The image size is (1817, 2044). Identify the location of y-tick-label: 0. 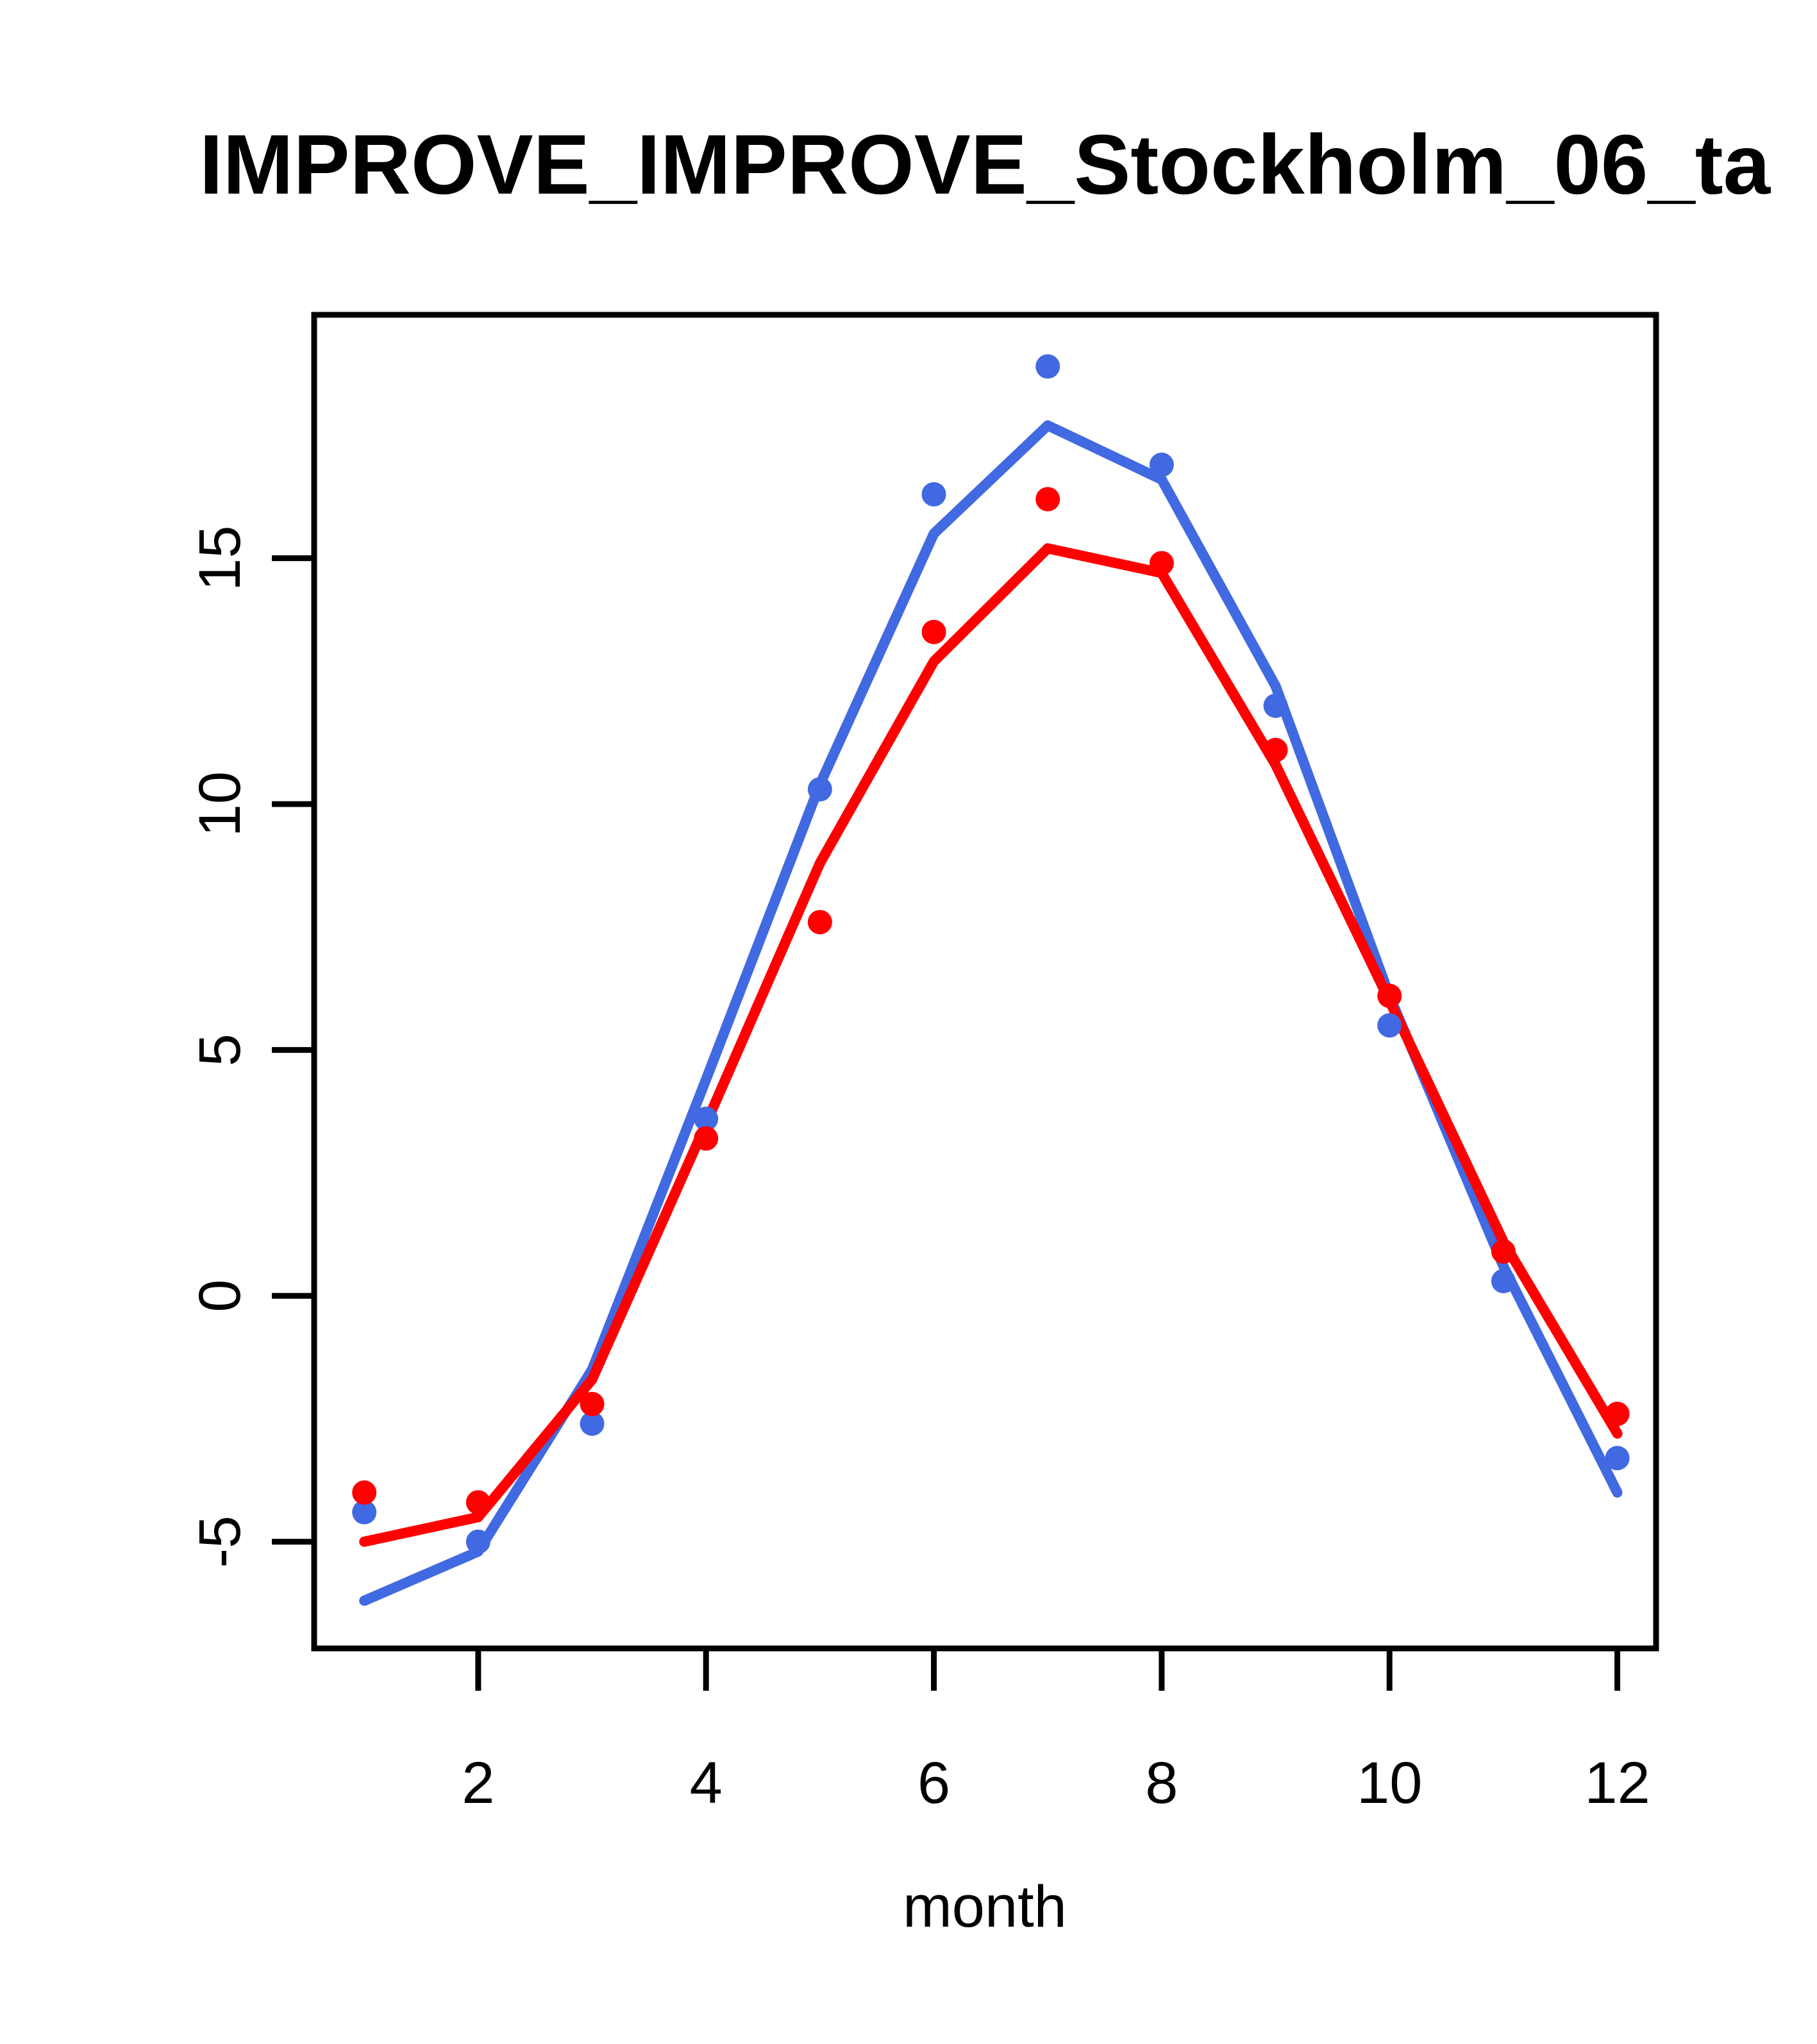
(220, 1296).